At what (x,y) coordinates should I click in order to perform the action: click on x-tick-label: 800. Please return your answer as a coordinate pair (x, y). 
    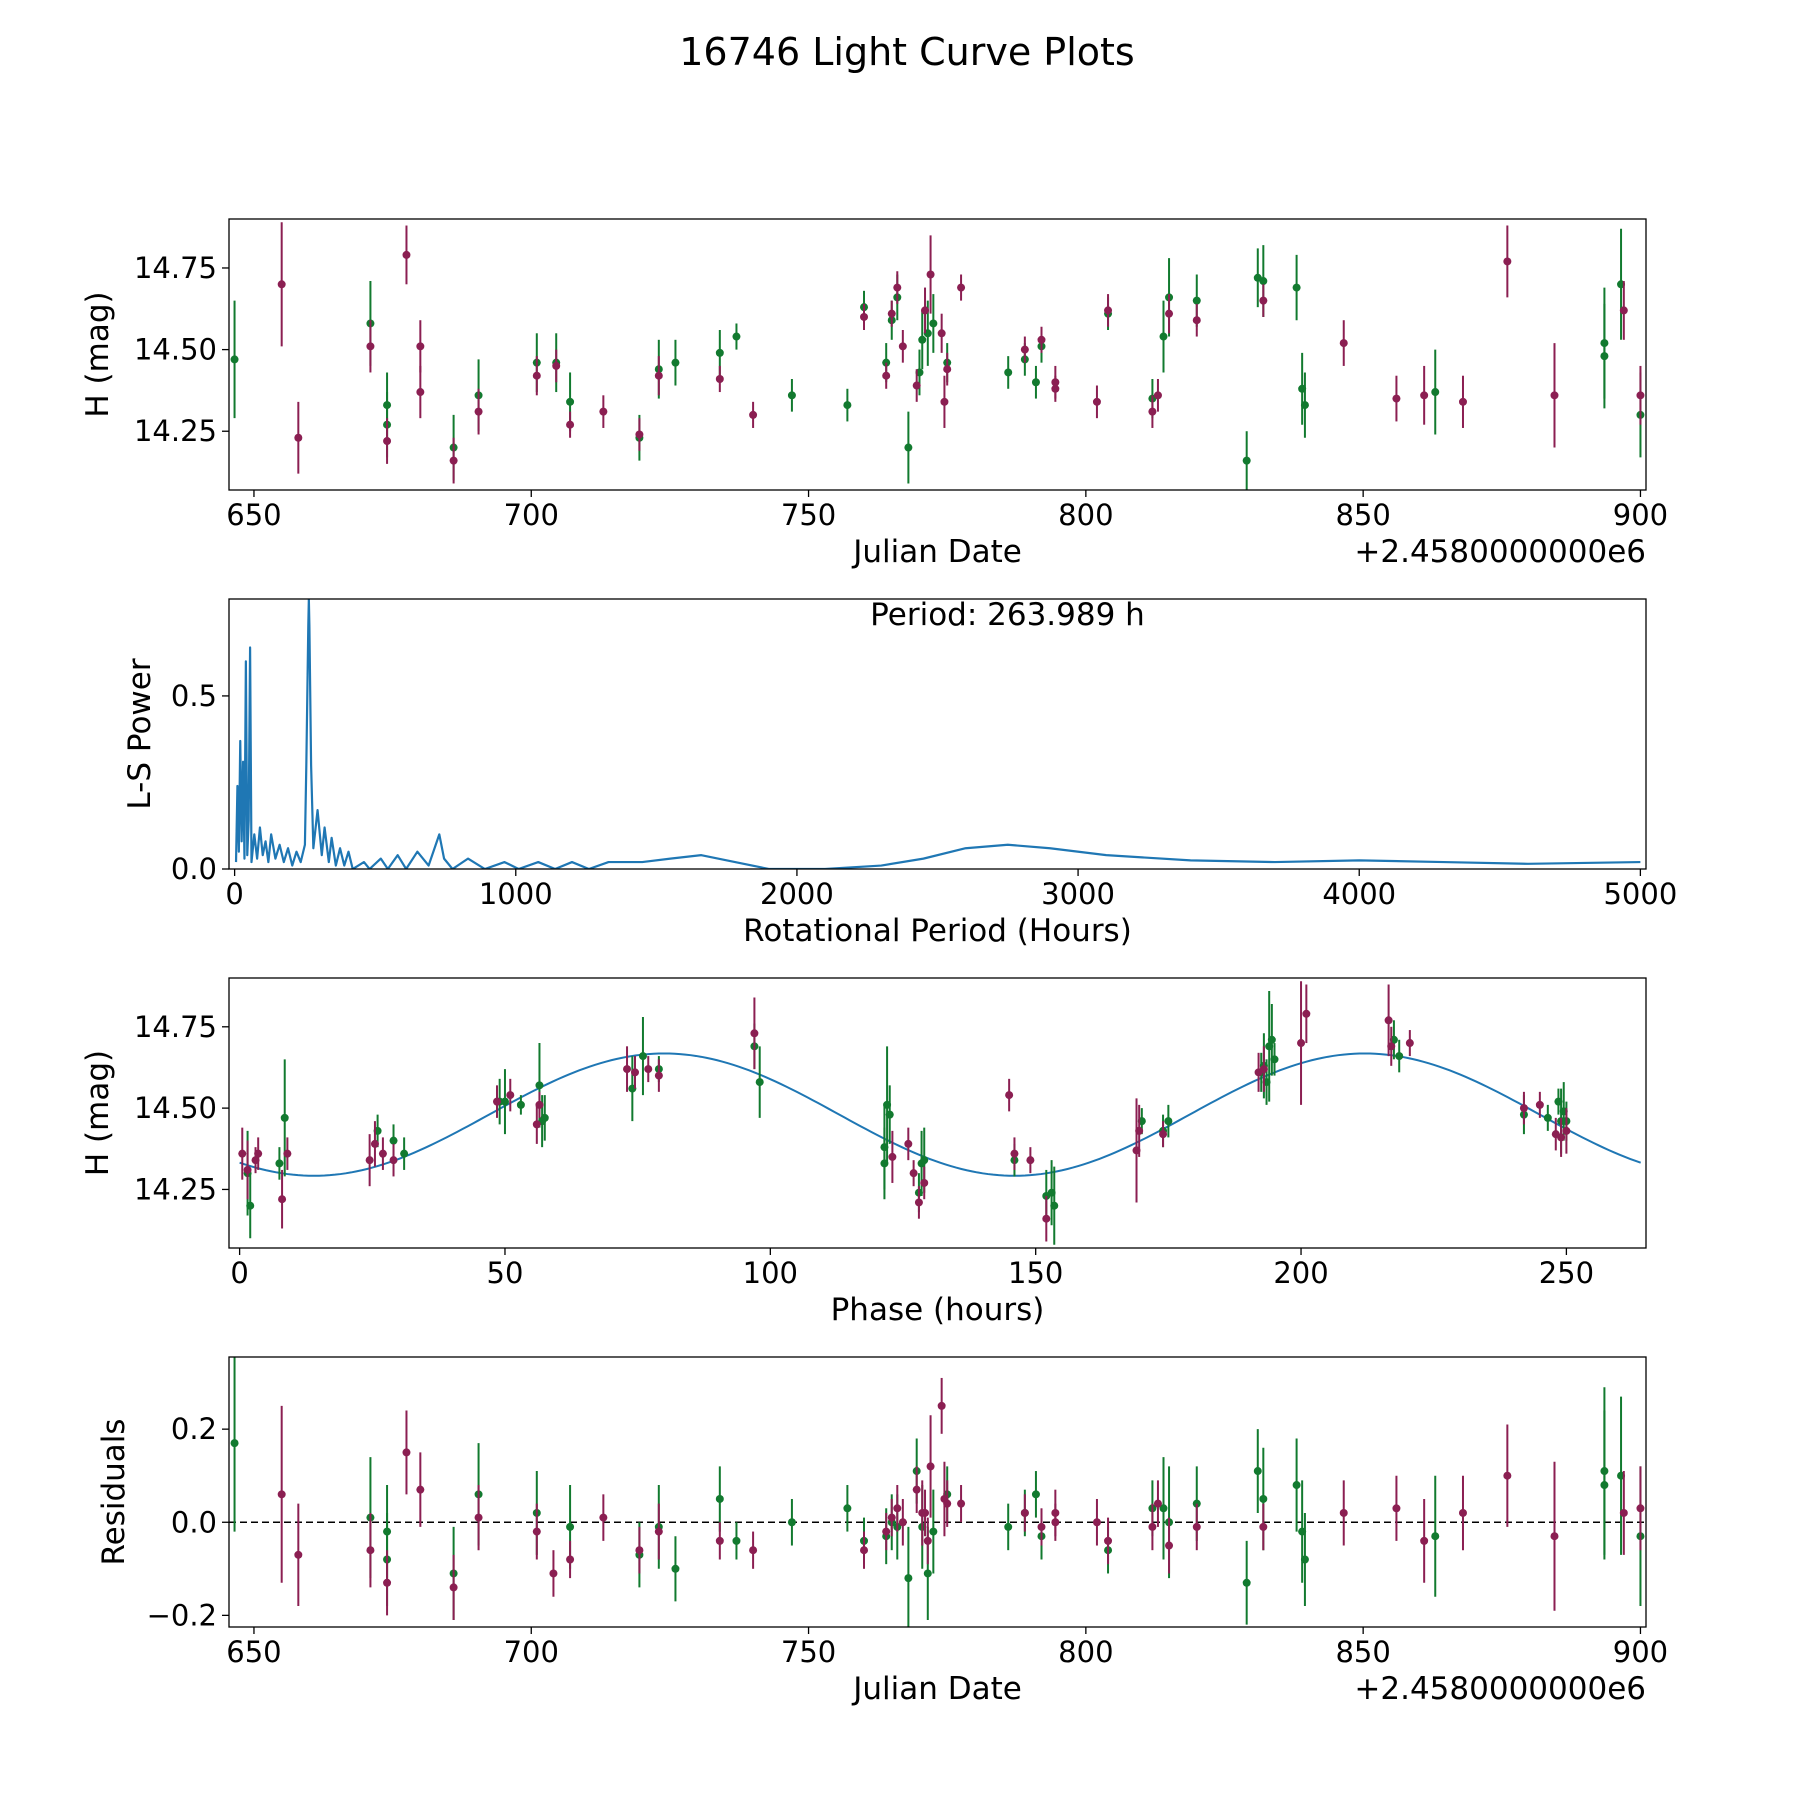
    Looking at the image, I should click on (1085, 515).